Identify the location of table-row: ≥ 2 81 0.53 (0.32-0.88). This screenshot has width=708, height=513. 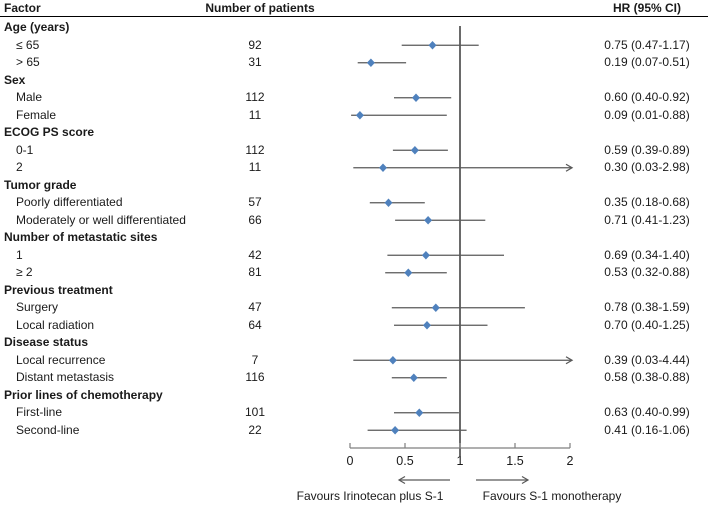
(354, 273).